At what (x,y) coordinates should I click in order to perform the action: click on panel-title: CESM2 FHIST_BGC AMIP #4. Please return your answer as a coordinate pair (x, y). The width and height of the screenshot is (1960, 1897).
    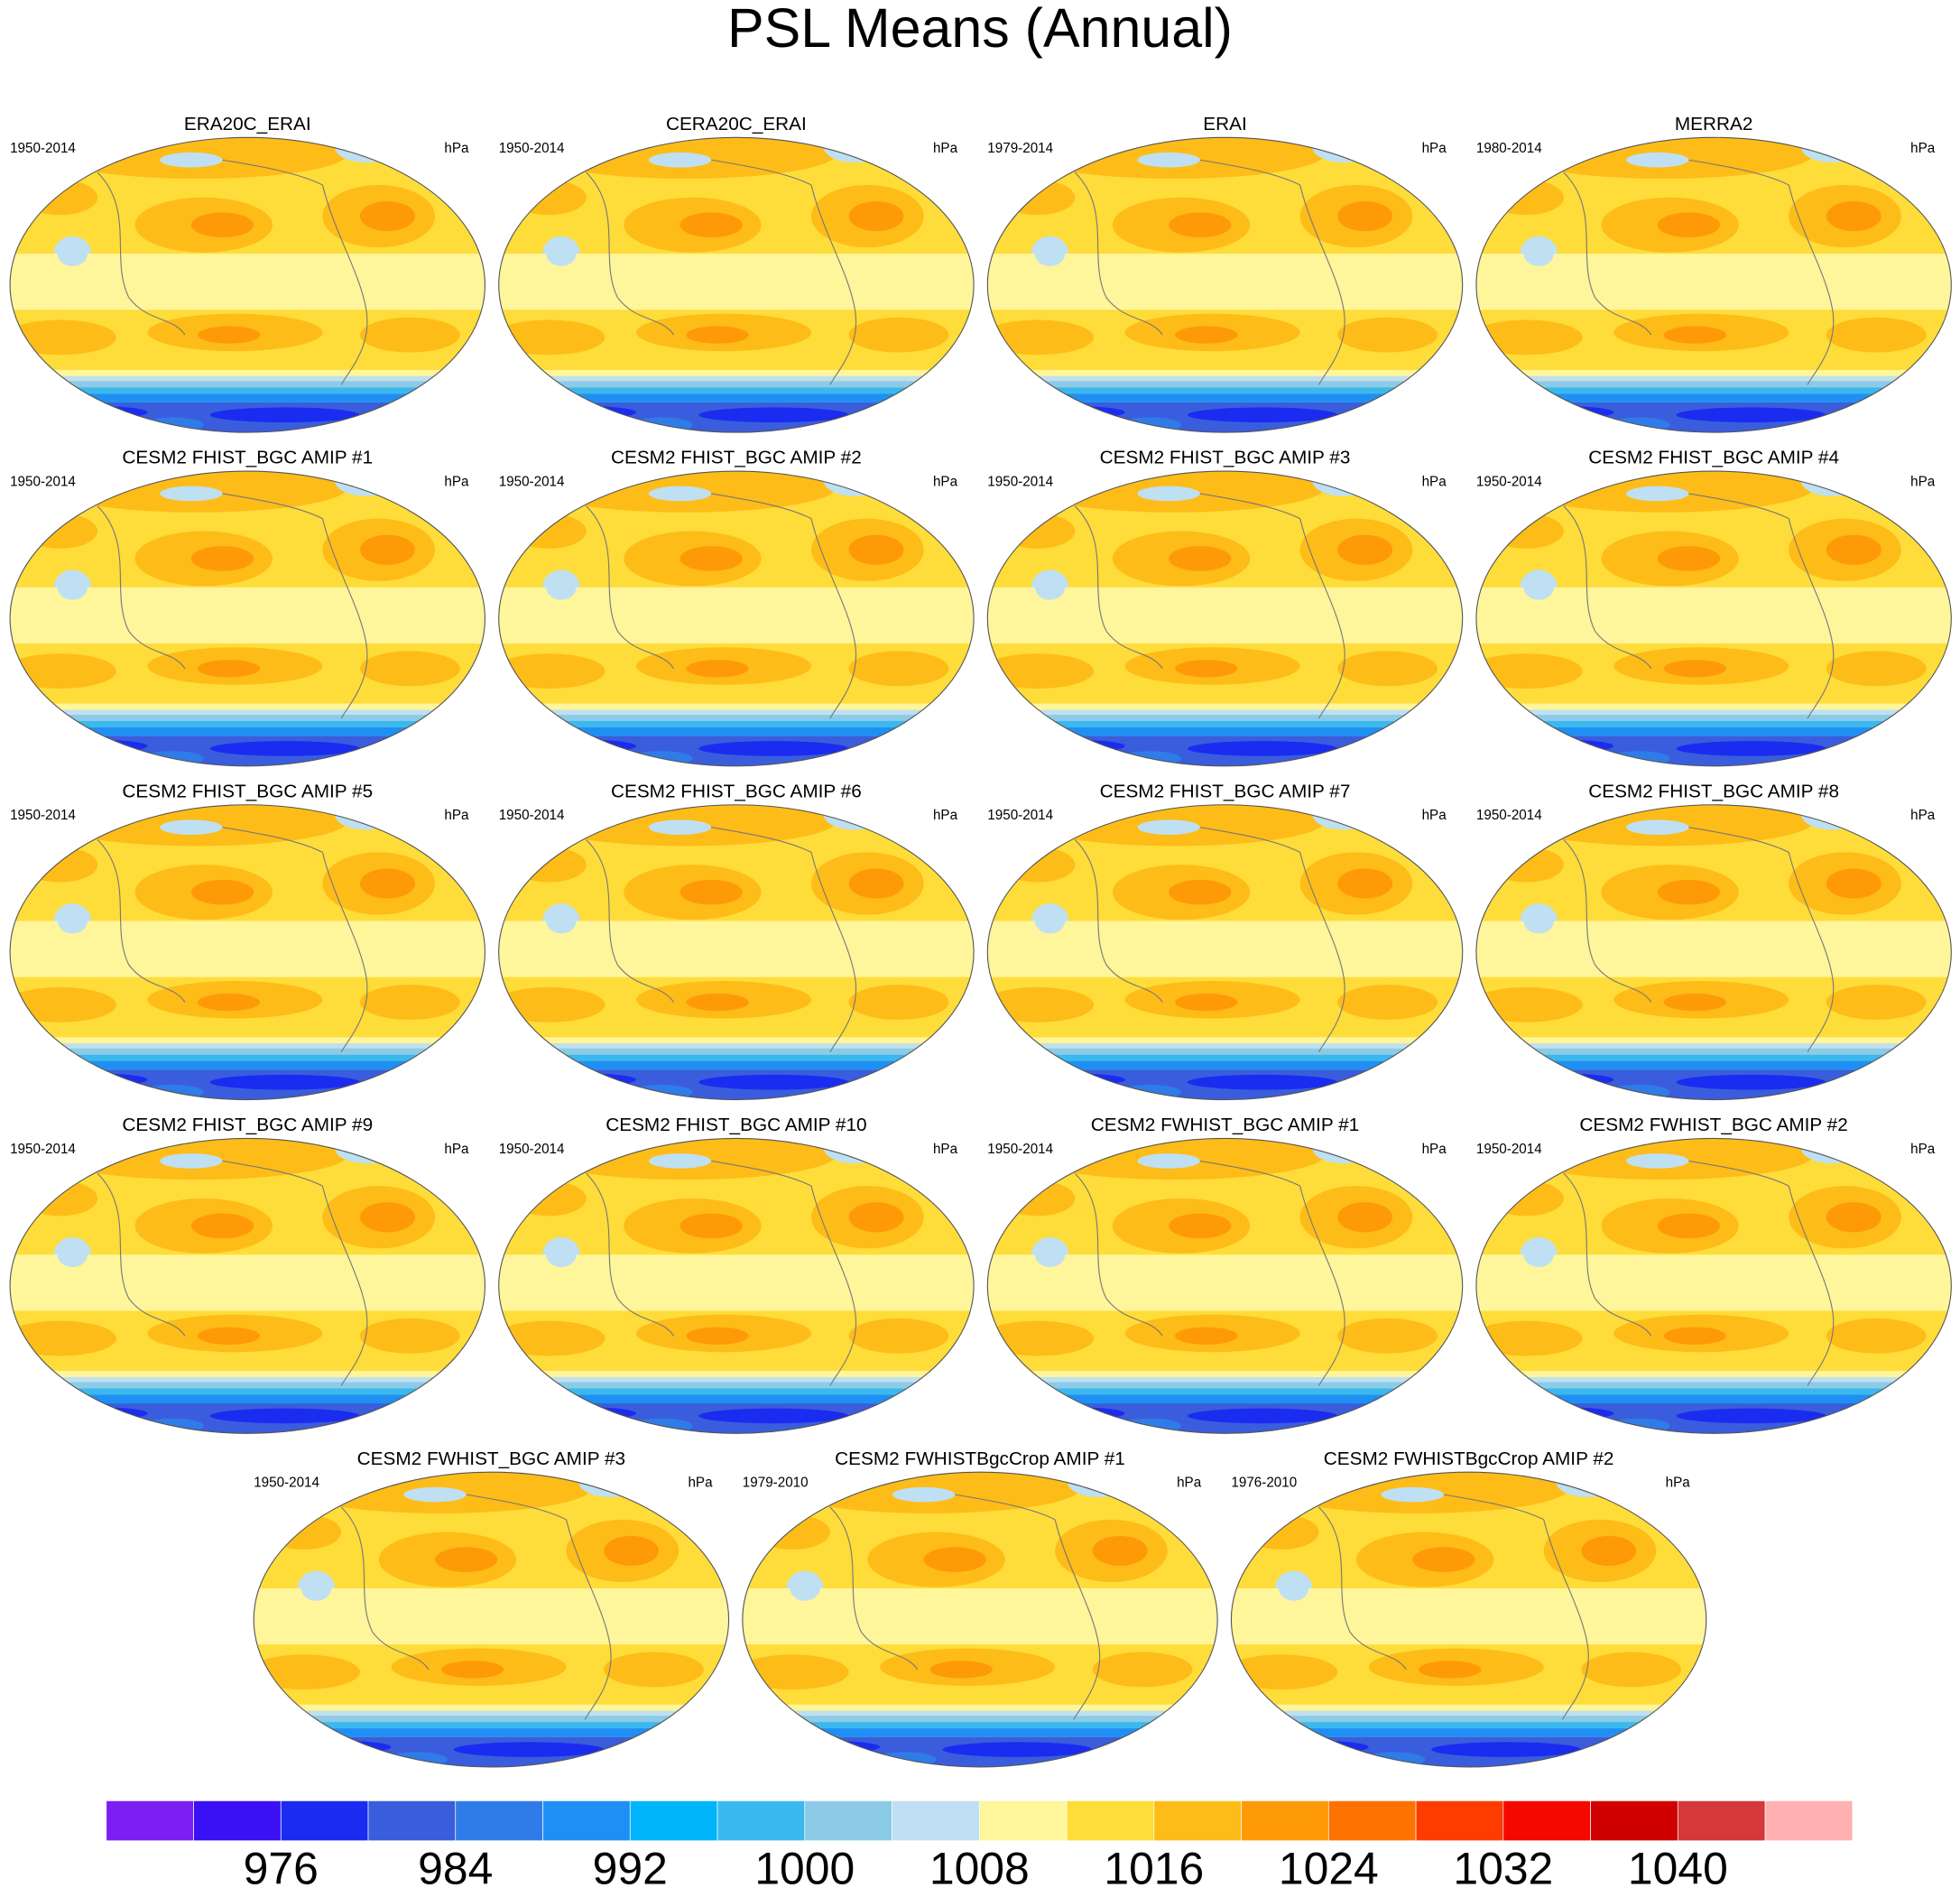
    Looking at the image, I should click on (1713, 458).